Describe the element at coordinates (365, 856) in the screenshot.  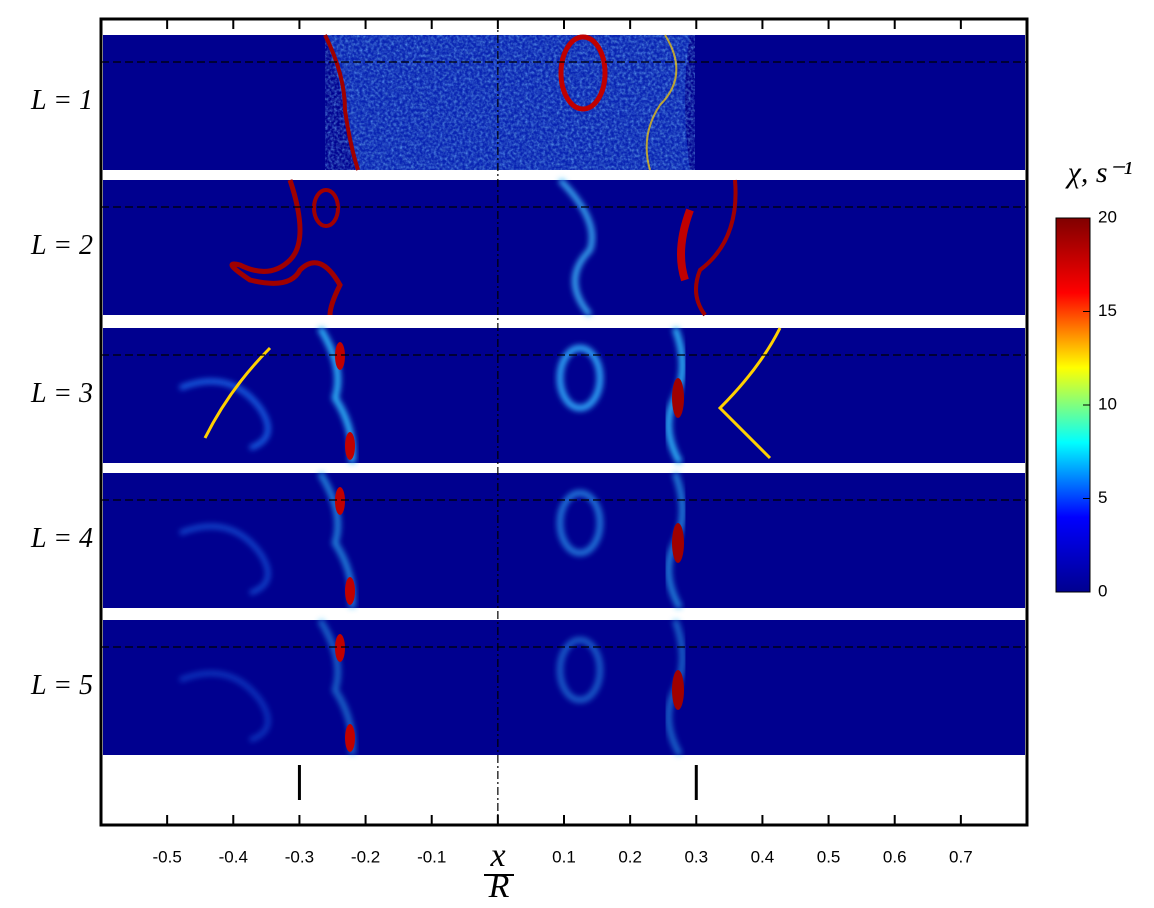
I see `x-tick-label: -0.2` at that location.